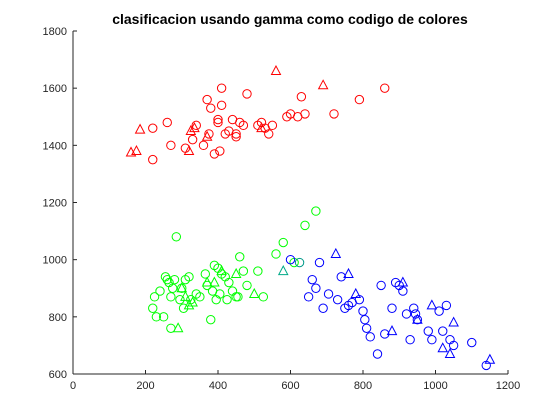 The height and width of the screenshot is (420, 560). Describe the element at coordinates (73, 386) in the screenshot. I see `x-tick-label: 0` at that location.